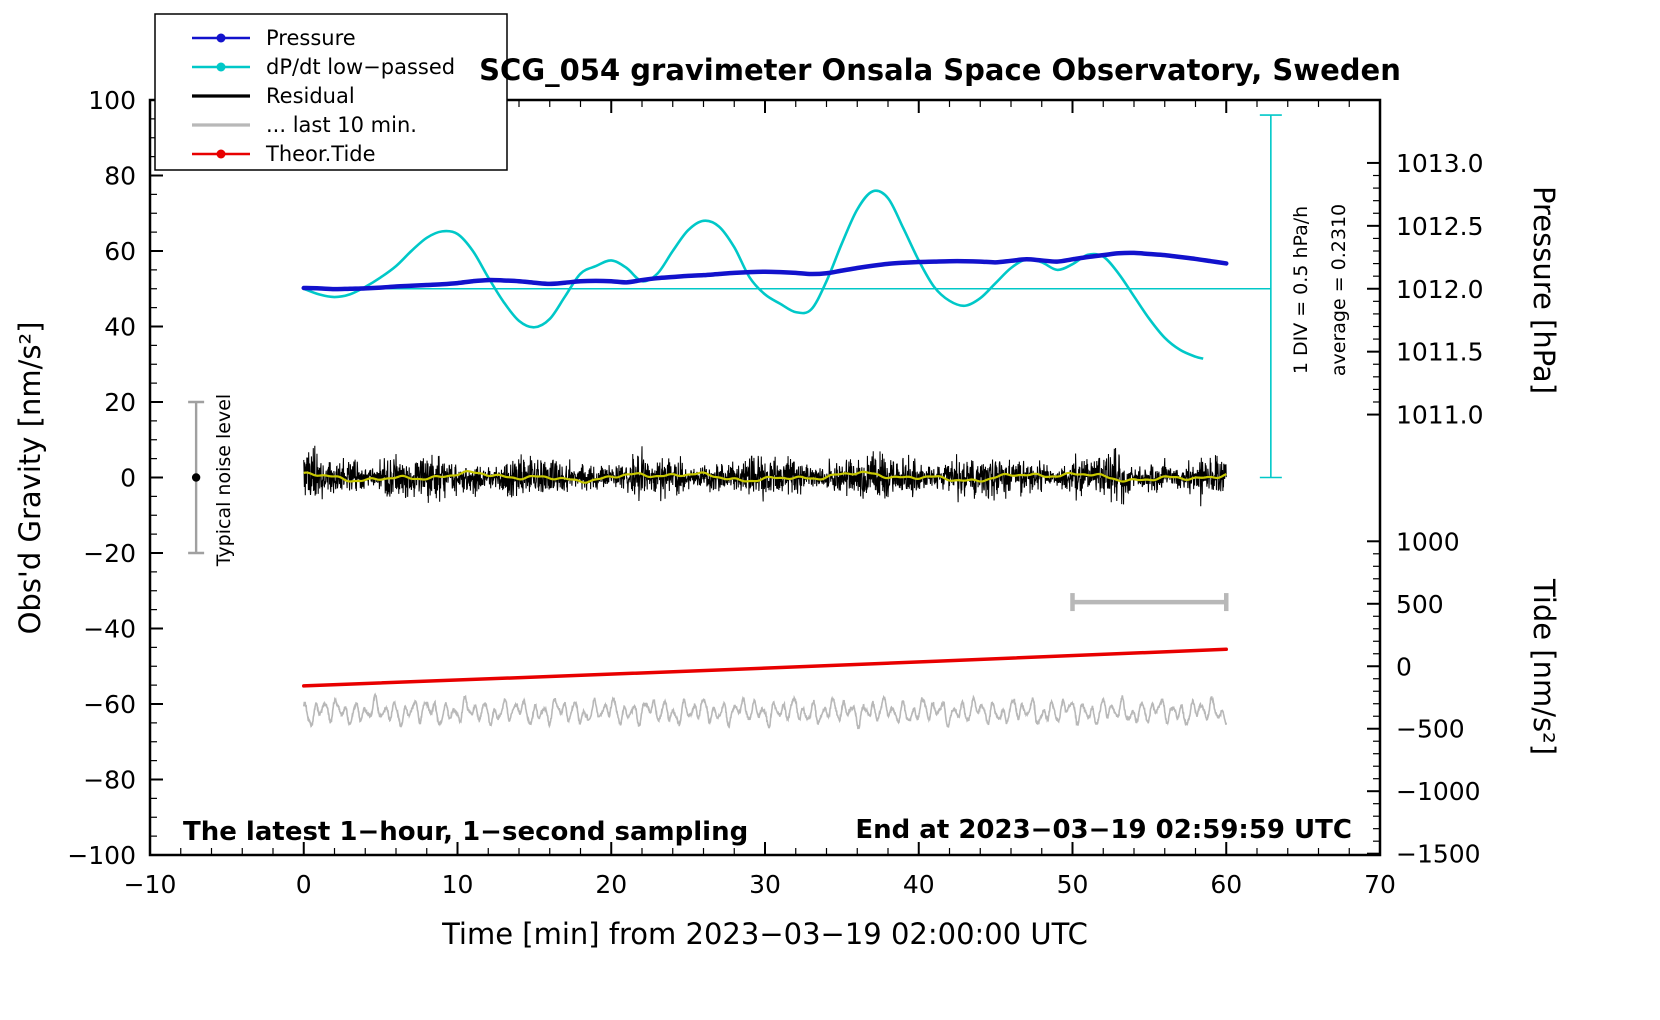 The image size is (1660, 1020). I want to click on legend-label: Pressure, so click(311, 38).